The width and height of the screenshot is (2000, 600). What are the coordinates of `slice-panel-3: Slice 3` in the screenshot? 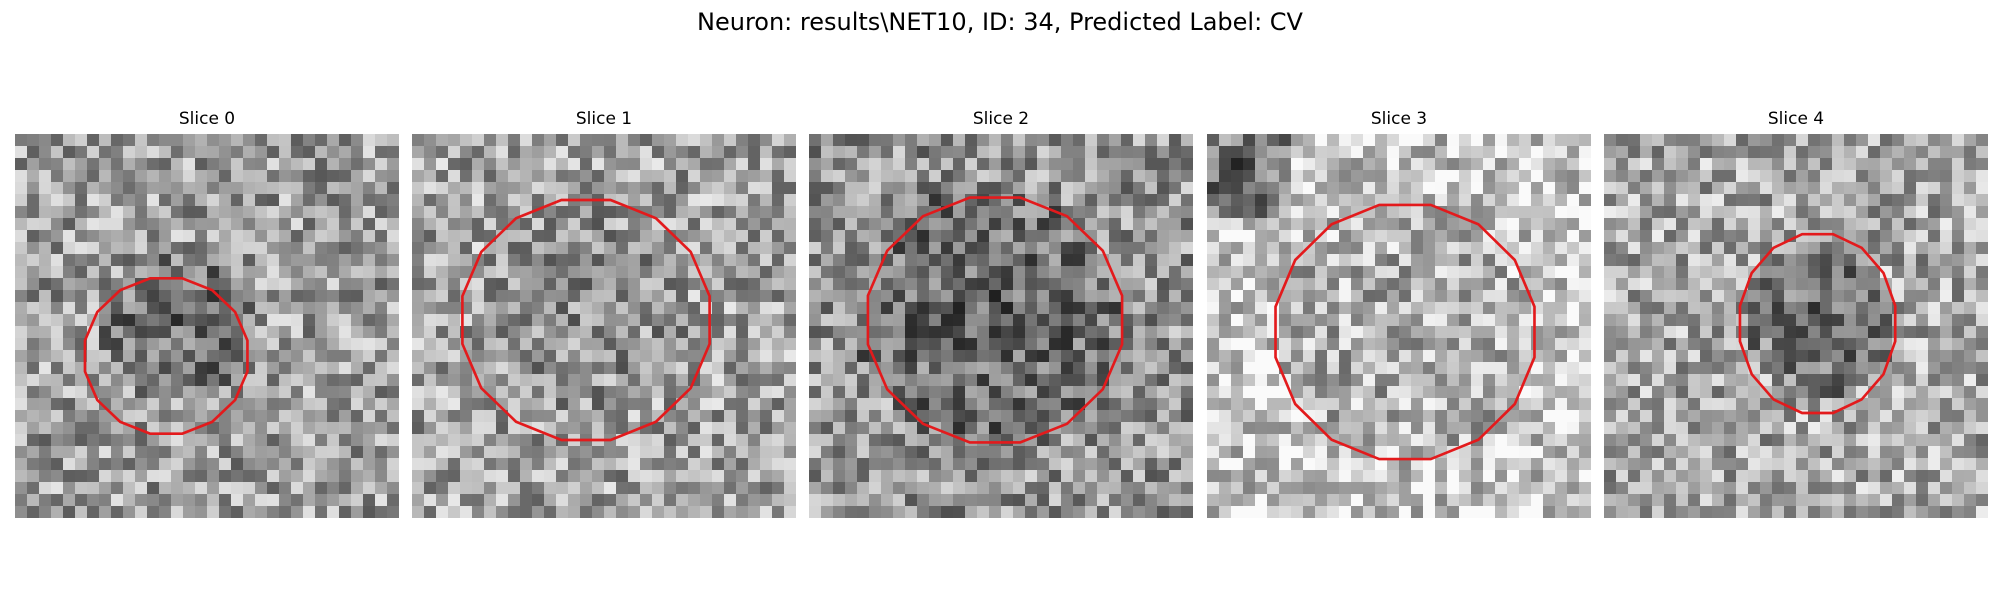 It's located at (1399, 313).